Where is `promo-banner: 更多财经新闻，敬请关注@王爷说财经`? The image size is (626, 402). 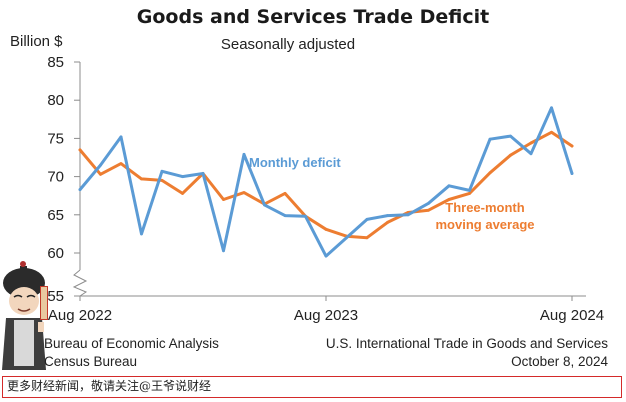
promo-banner: 更多财经新闻，敬请关注@王爷说财经 is located at coordinates (312, 387).